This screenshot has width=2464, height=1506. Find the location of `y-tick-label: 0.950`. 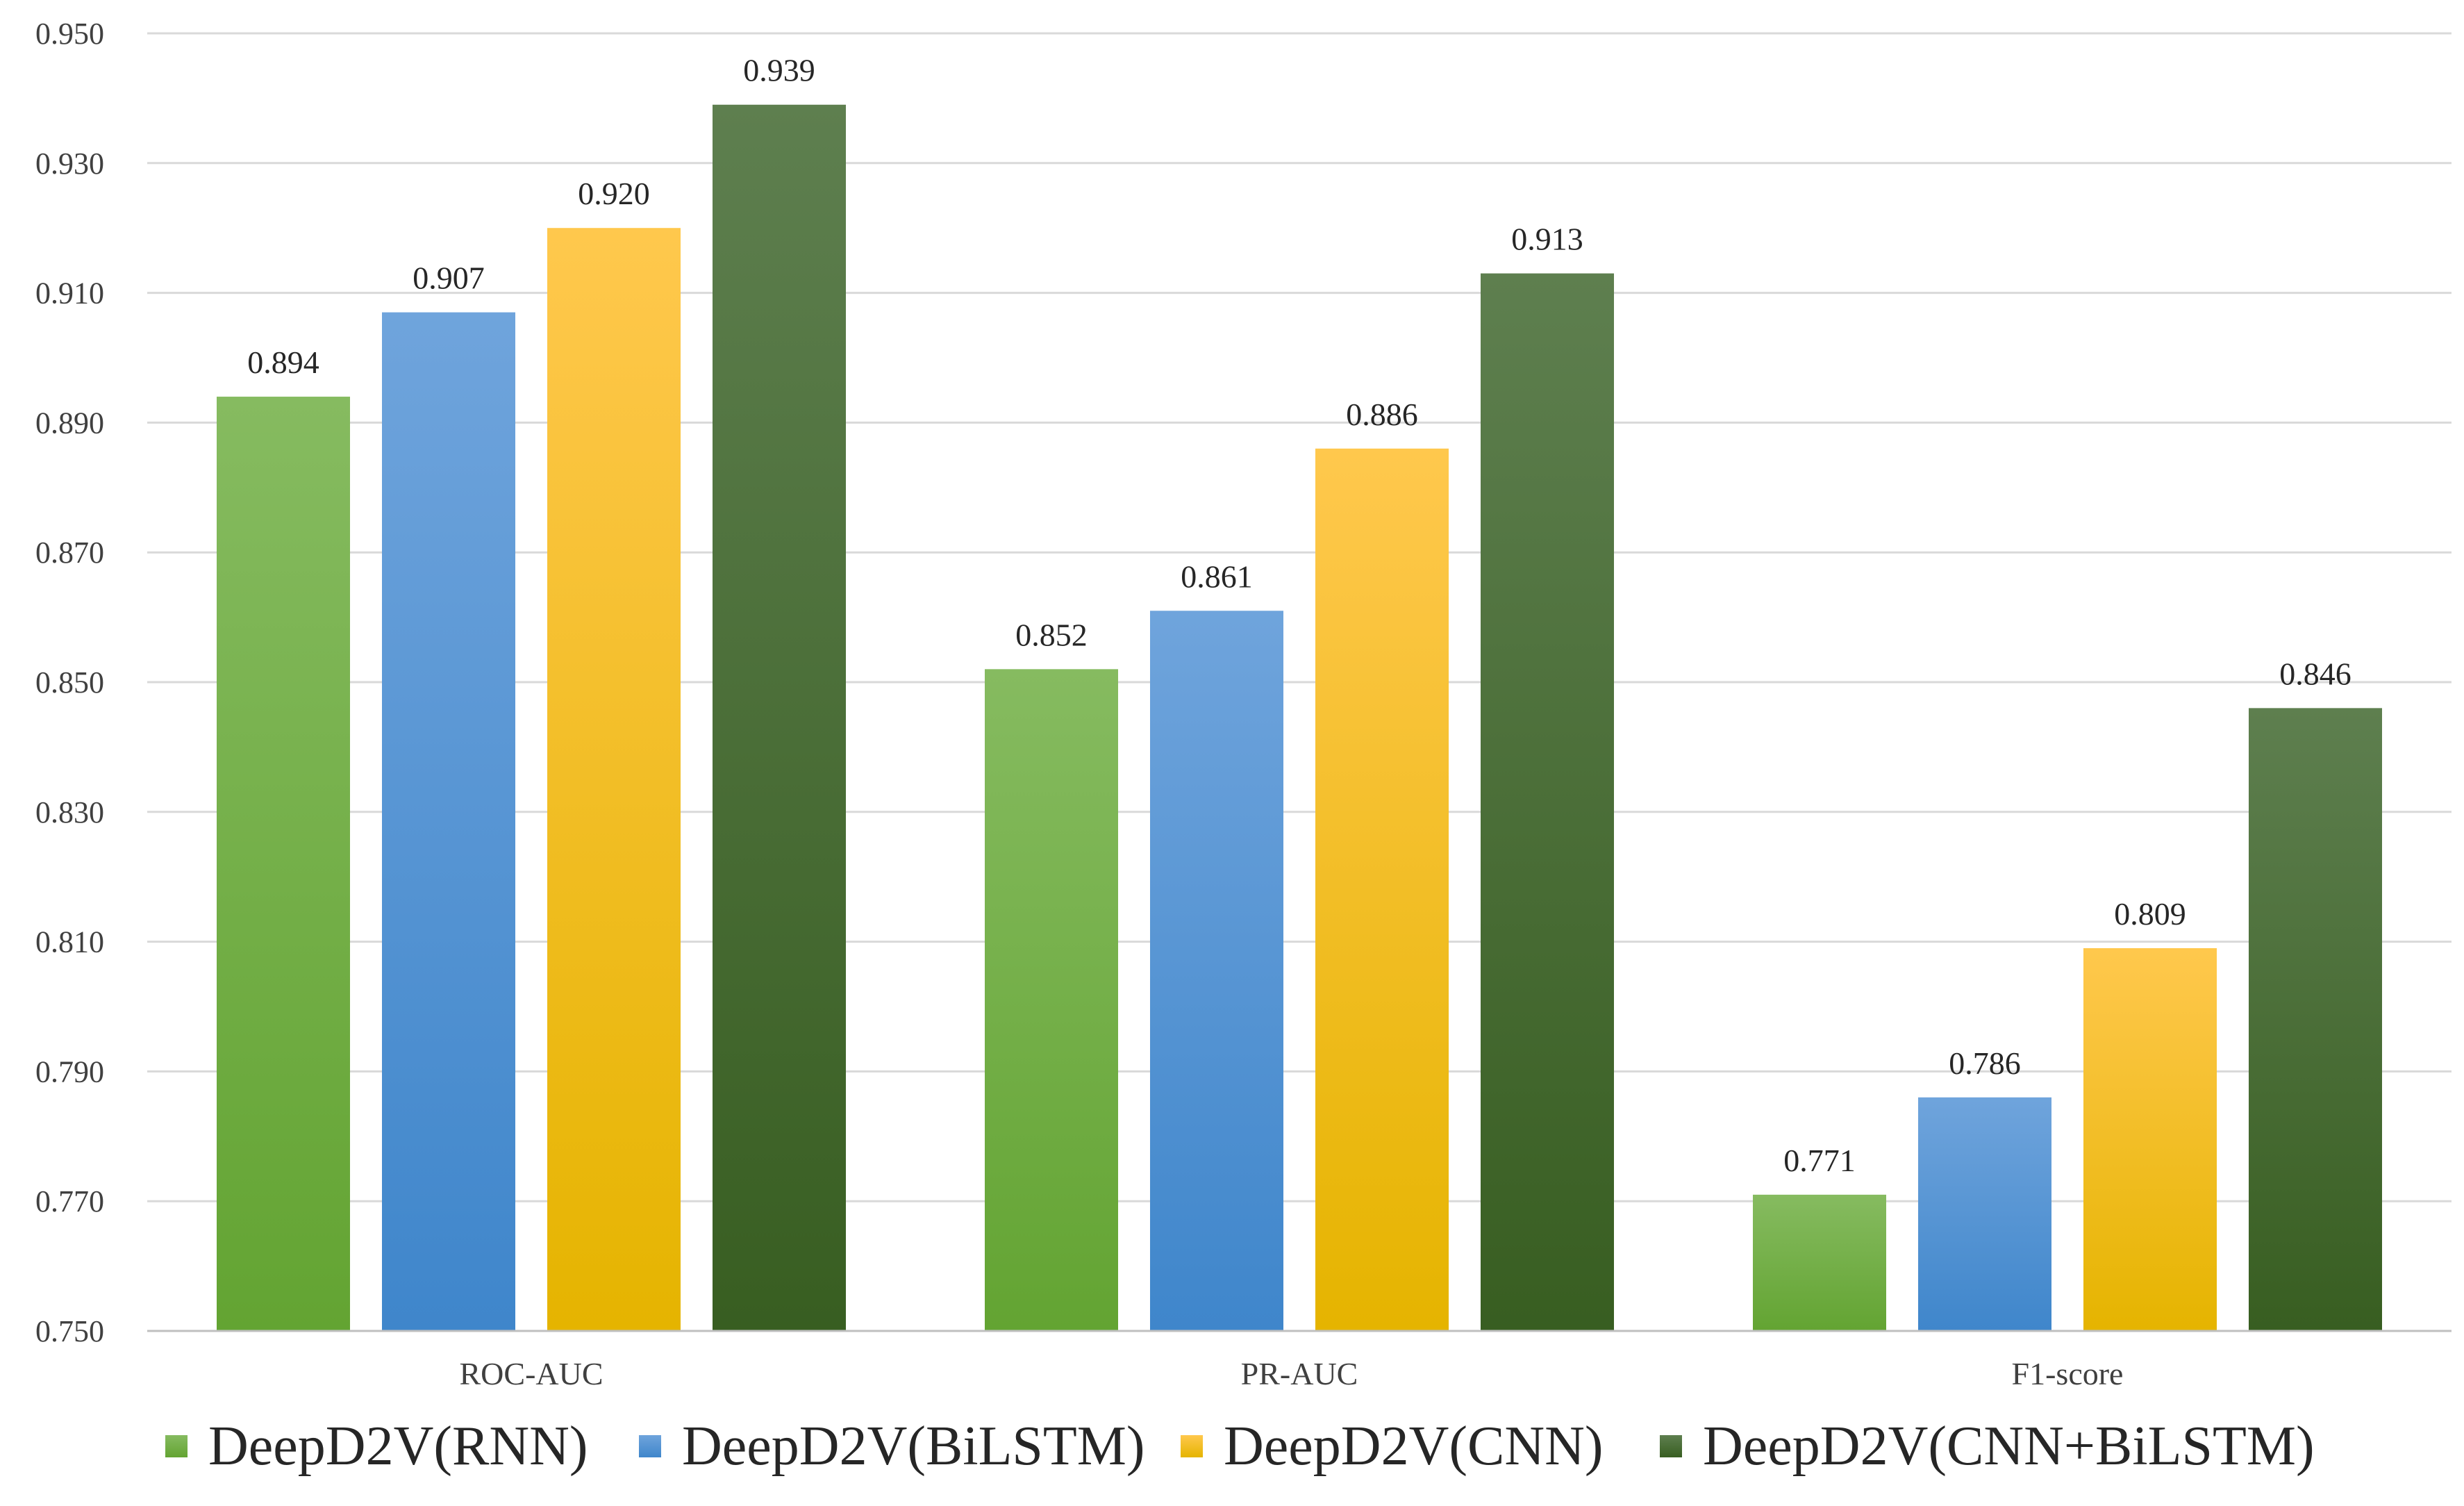

y-tick-label: 0.950 is located at coordinates (69, 34).